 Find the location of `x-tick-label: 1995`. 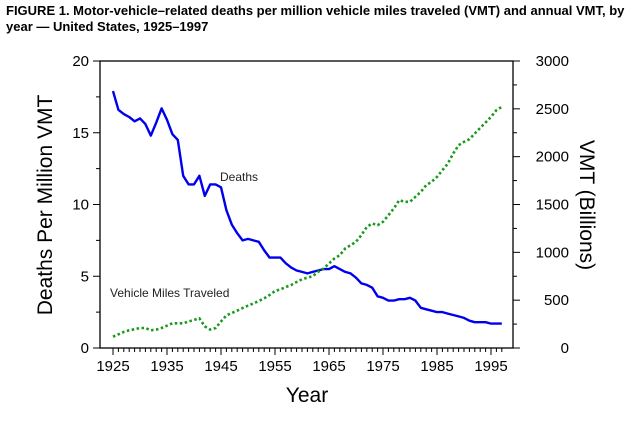

x-tick-label: 1995 is located at coordinates (490, 366).